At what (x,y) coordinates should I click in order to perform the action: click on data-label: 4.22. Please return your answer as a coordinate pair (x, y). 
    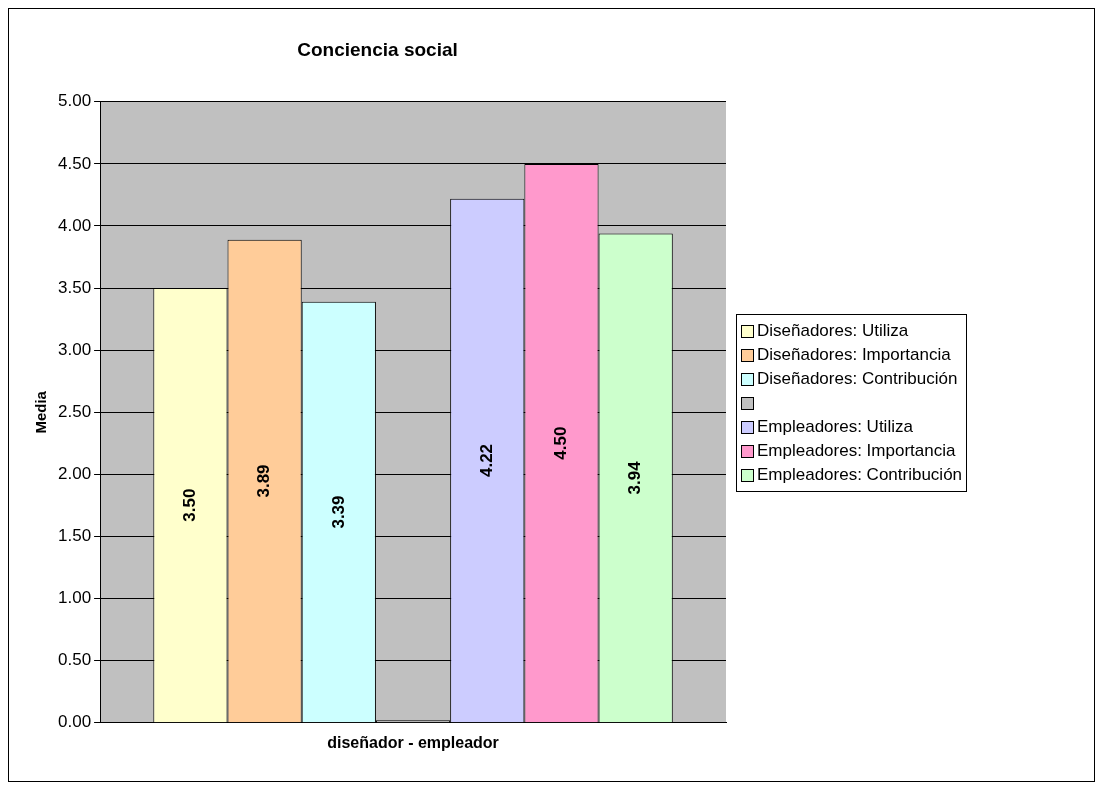
    Looking at the image, I should click on (486, 460).